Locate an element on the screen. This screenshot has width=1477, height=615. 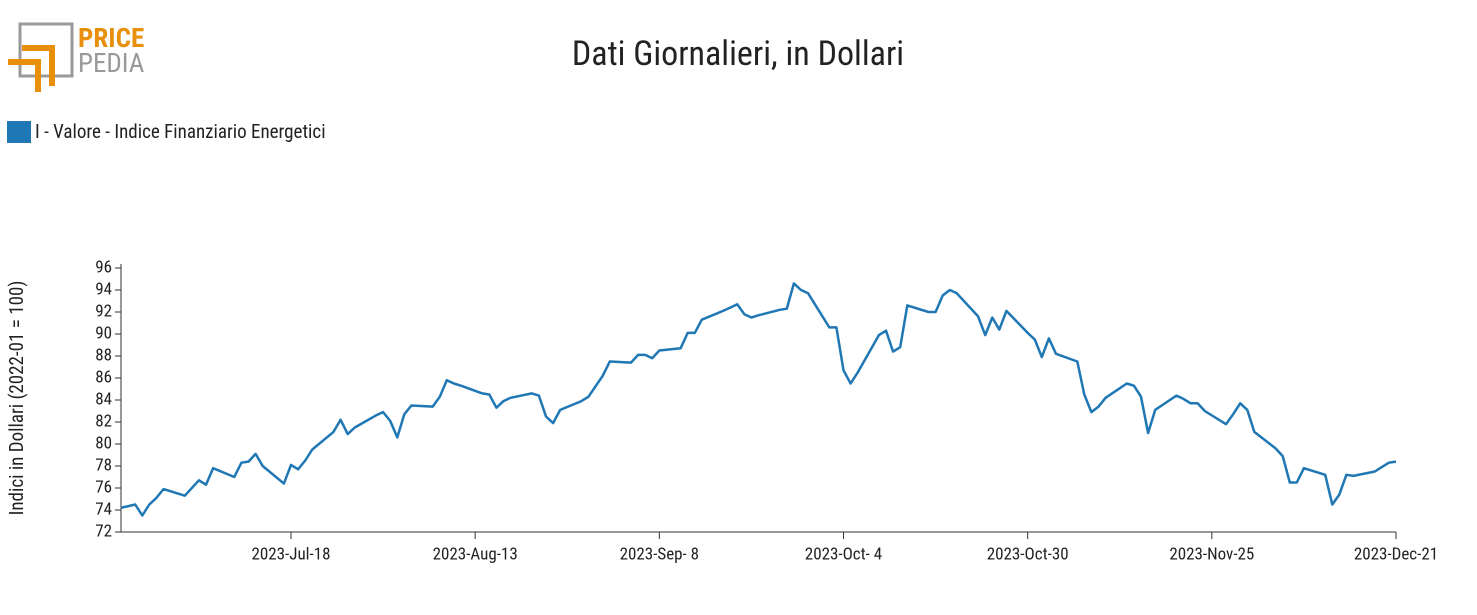
x-tick-label: 2023-Oct-30 is located at coordinates (1028, 554).